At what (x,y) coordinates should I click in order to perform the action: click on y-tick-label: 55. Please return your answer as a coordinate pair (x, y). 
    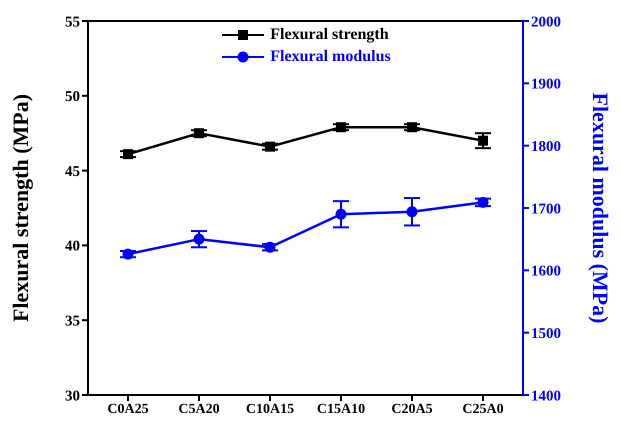
    Looking at the image, I should click on (72, 22).